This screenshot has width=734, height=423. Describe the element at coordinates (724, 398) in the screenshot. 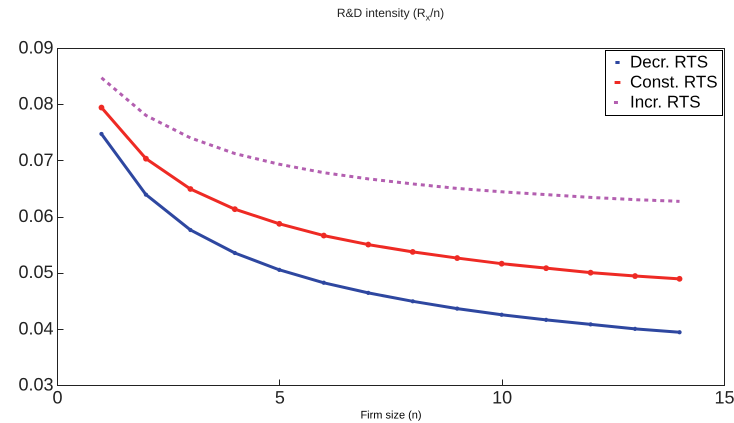

I see `x-tick-label: 15` at that location.